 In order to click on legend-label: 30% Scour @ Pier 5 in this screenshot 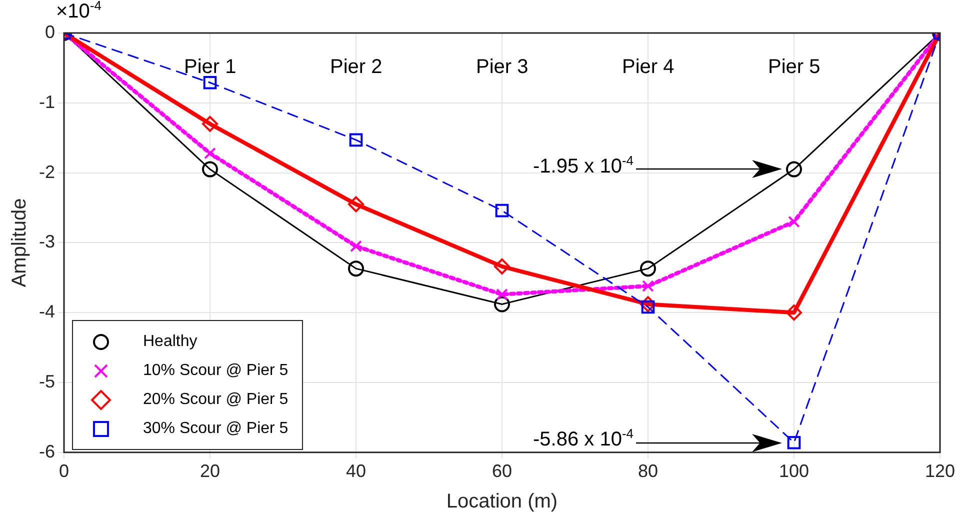, I will do `click(215, 429)`.